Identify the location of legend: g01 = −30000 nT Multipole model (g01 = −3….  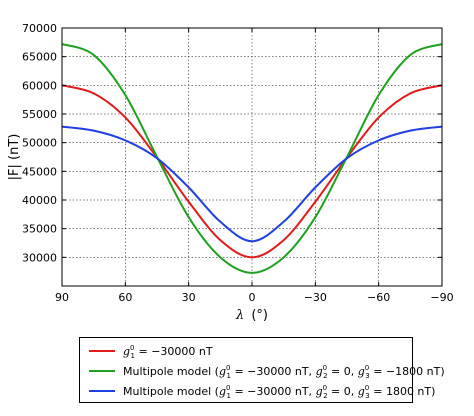
(262, 370).